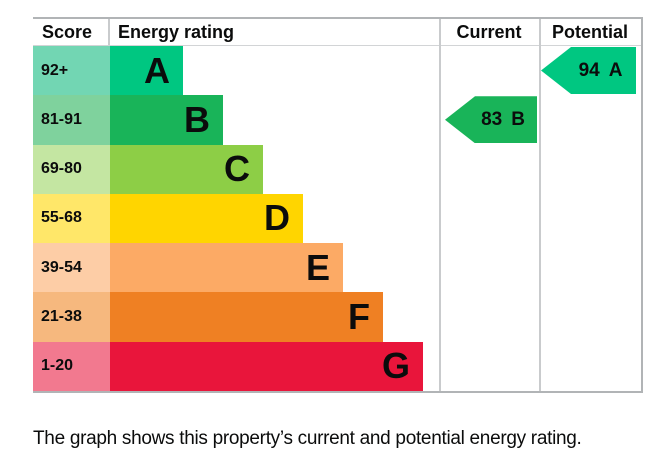 The width and height of the screenshot is (661, 468). What do you see at coordinates (440, 205) in the screenshot?
I see `current-column-divider` at bounding box center [440, 205].